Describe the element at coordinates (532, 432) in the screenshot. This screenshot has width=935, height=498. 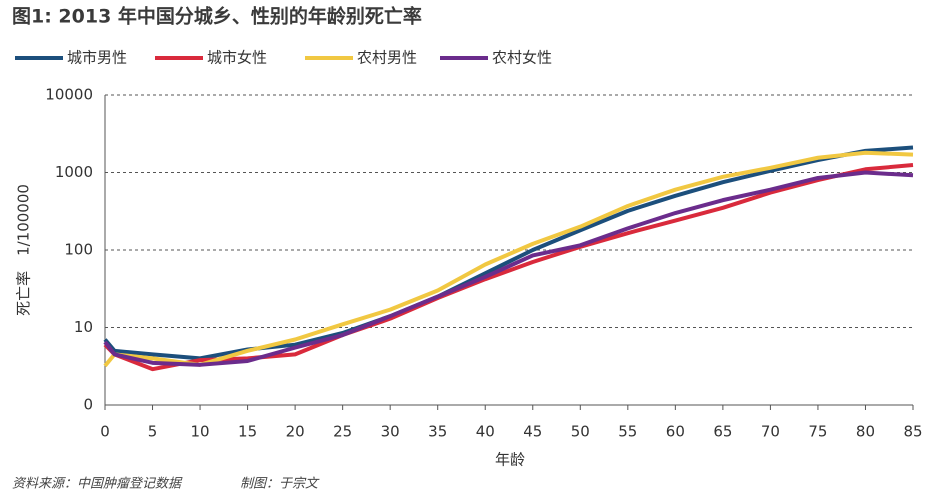
I see `x-tick-label: 45` at that location.